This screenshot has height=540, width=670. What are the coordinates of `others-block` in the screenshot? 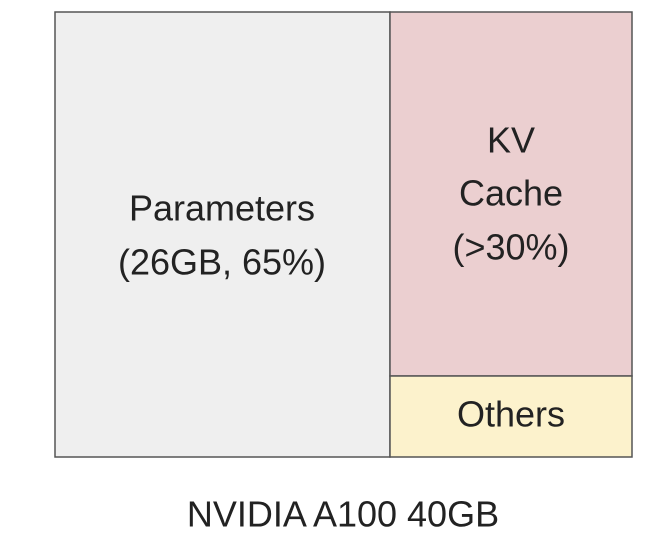 It's located at (511, 416).